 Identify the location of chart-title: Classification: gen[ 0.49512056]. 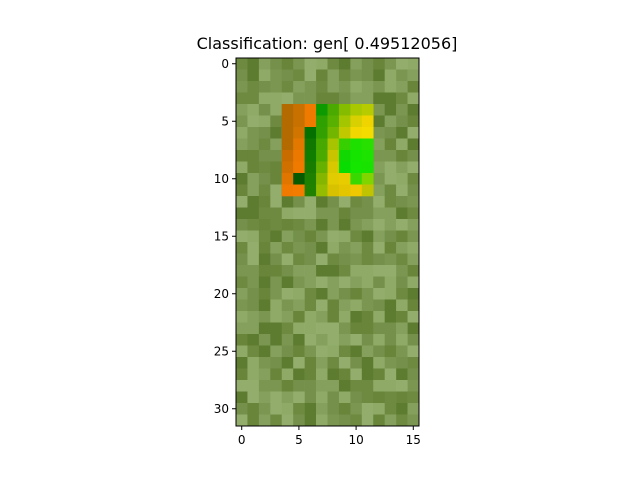
(327, 43).